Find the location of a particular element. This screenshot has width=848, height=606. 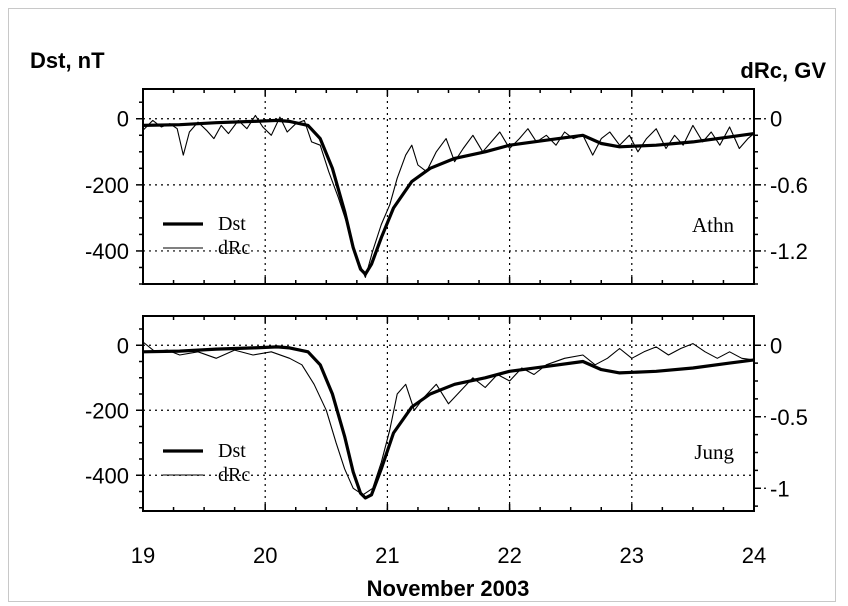

left-axis-label: Dst, nT is located at coordinates (67, 60).